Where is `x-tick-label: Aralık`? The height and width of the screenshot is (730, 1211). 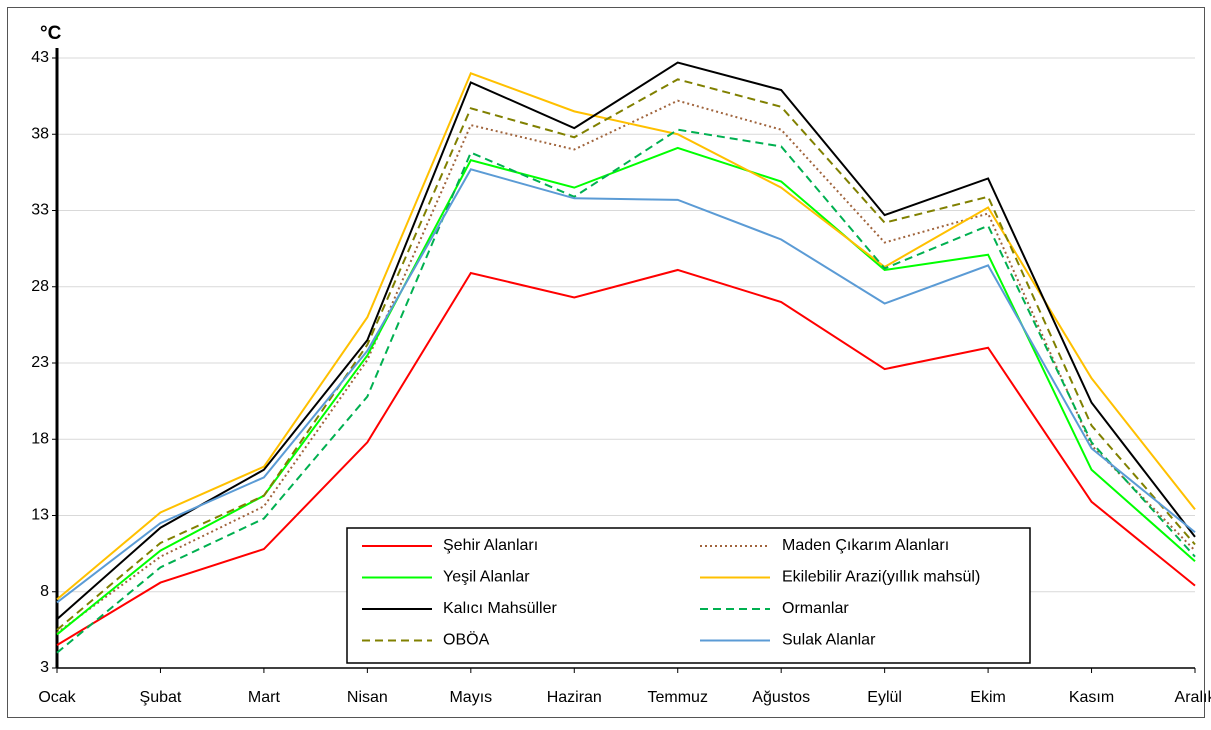
x-tick-label: Aralık is located at coordinates (1193, 697).